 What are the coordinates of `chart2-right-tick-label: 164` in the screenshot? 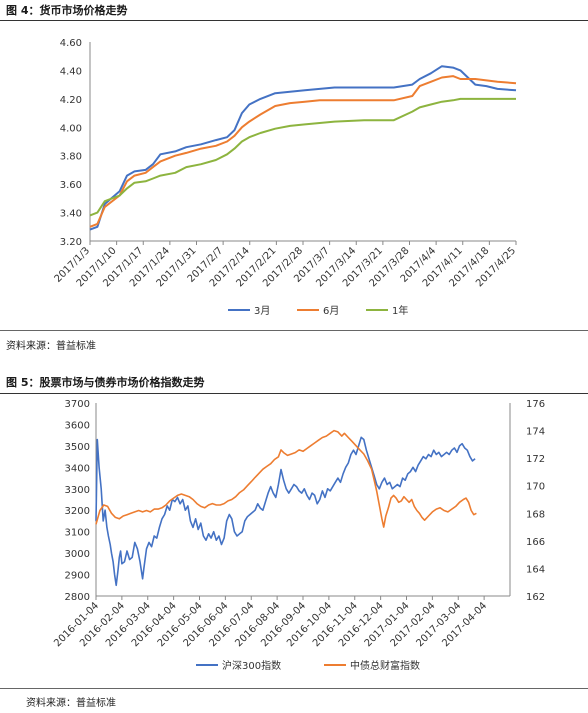 It's located at (535, 569).